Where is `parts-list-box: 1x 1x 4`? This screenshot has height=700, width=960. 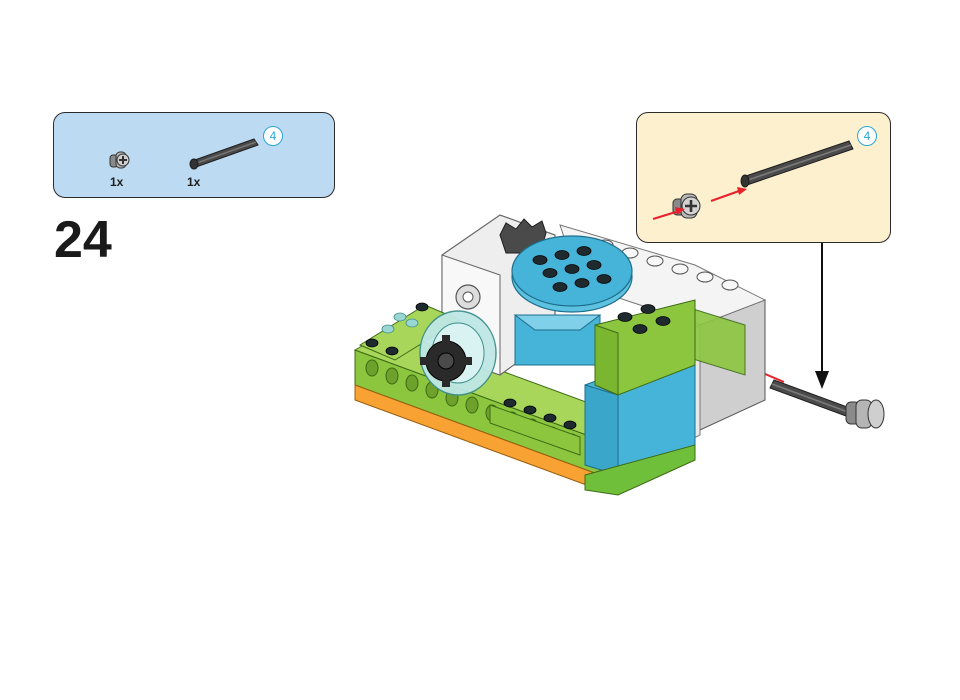
parts-list-box: 1x 1x 4 is located at coordinates (194, 155).